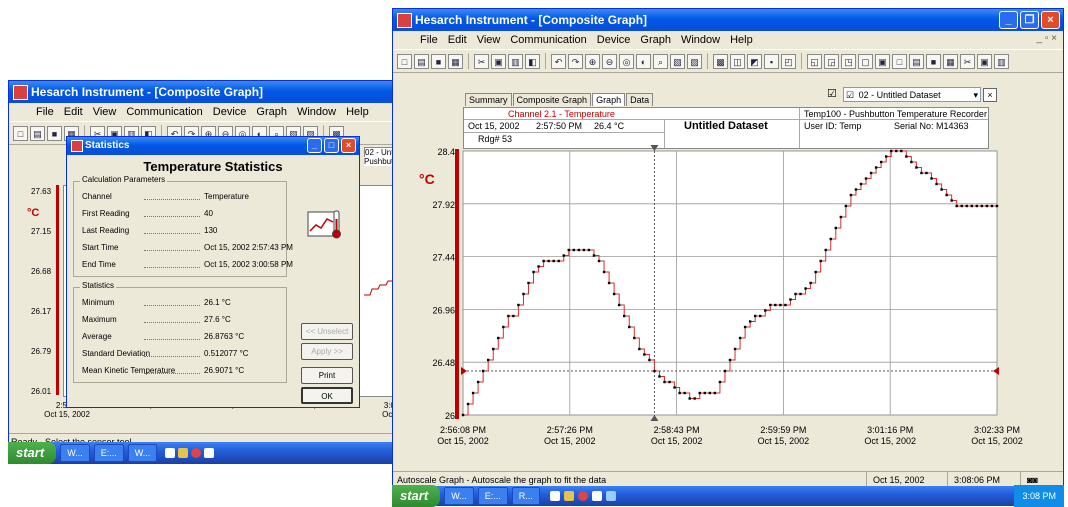 The height and width of the screenshot is (507, 1068). Describe the element at coordinates (1029, 20) in the screenshot. I see `restore-button: ❐` at that location.